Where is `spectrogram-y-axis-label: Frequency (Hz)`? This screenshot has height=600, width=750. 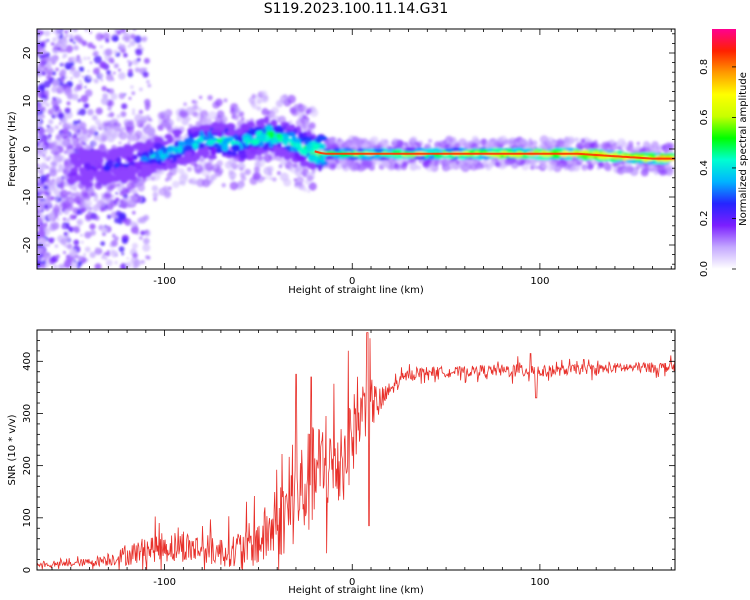 spectrogram-y-axis-label: Frequency (Hz) is located at coordinates (12, 149).